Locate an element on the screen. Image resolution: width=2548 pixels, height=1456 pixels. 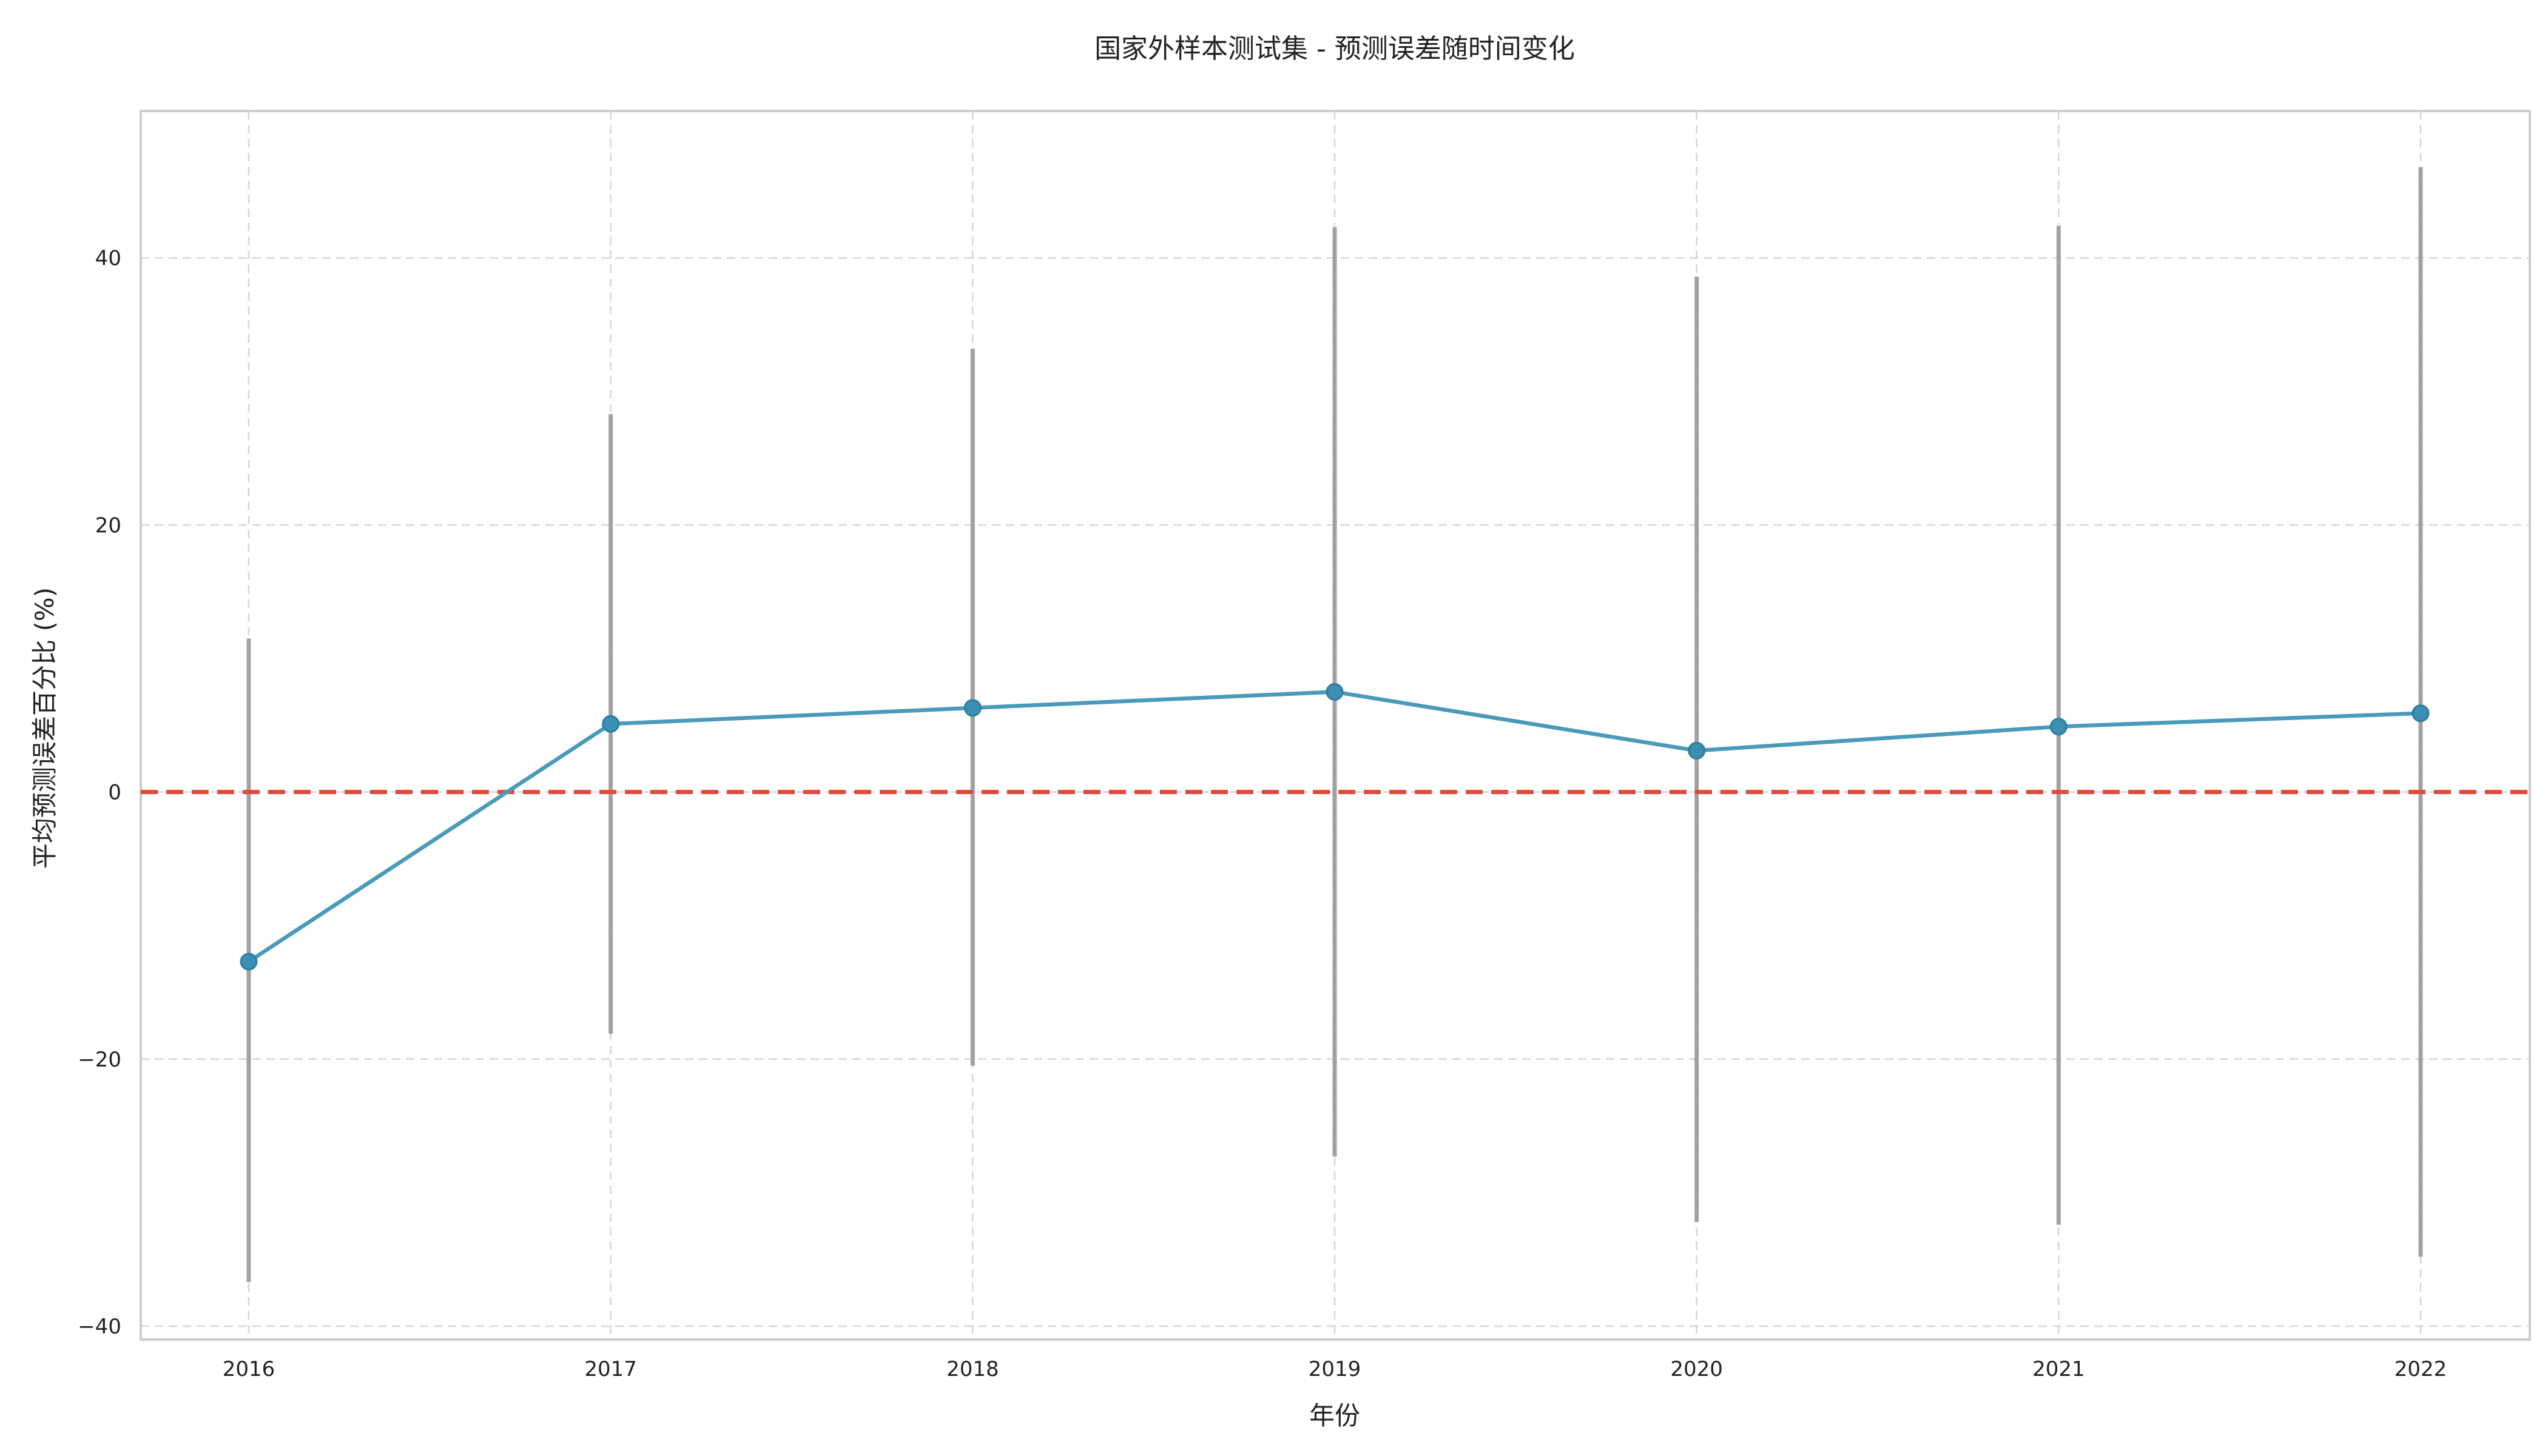
x-tick-label: 2018 is located at coordinates (972, 1369).